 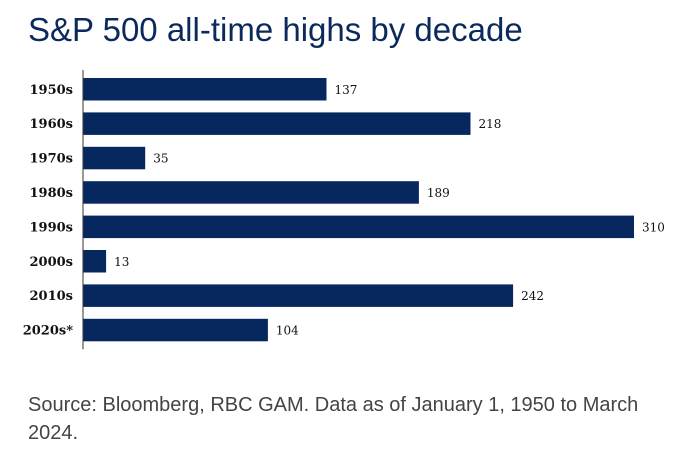 I want to click on category-label-2020s: 2020s*, so click(x=48, y=331).